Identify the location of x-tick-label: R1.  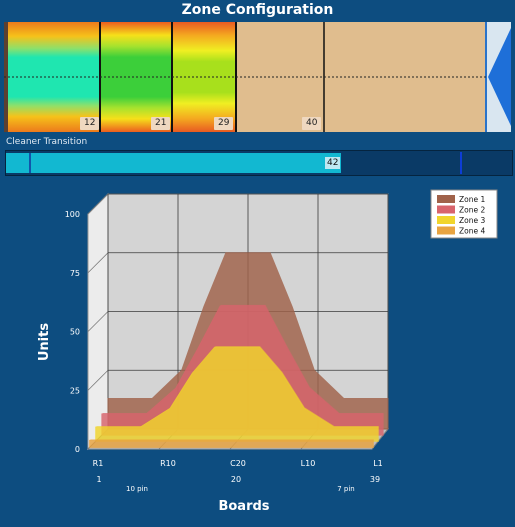
(98, 463).